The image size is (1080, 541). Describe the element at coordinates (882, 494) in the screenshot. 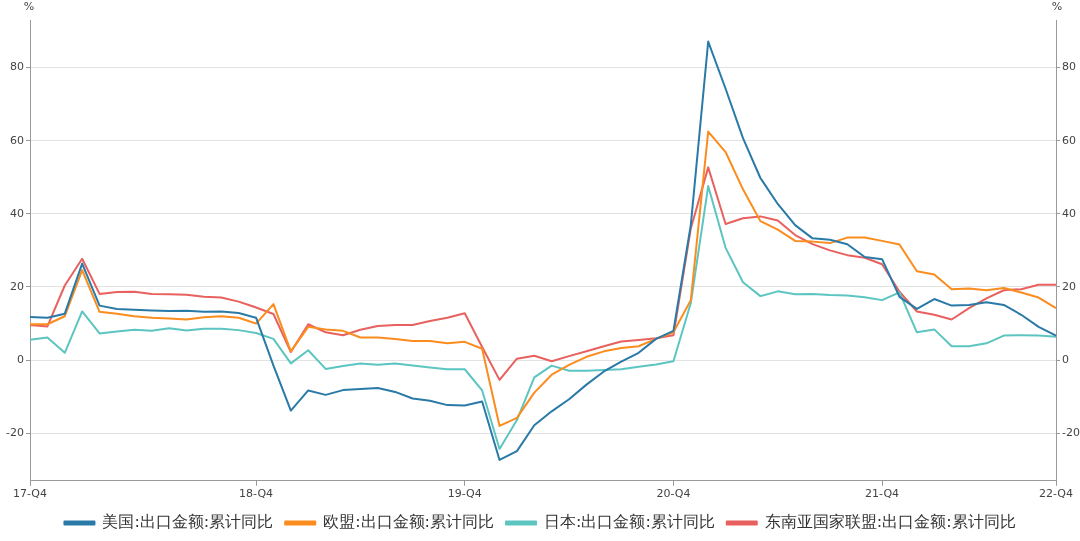

I see `x-tick-label: 21-Q4` at that location.